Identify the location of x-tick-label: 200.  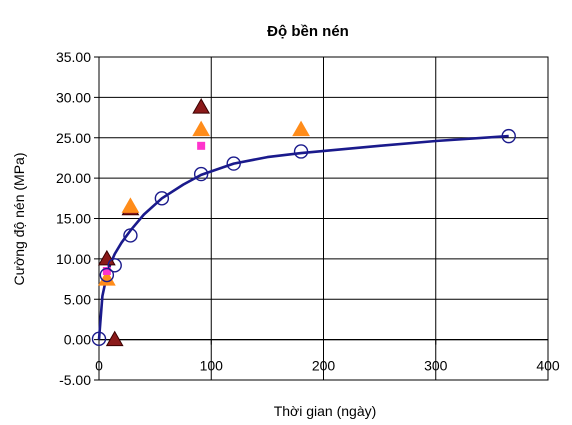
(324, 366).